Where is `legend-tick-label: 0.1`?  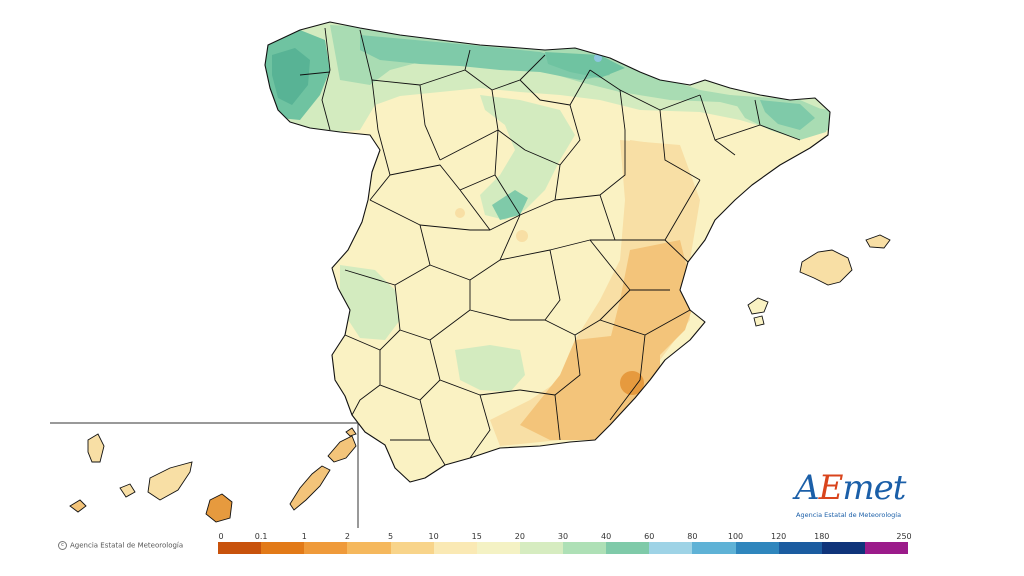 legend-tick-label: 0.1 is located at coordinates (261, 536).